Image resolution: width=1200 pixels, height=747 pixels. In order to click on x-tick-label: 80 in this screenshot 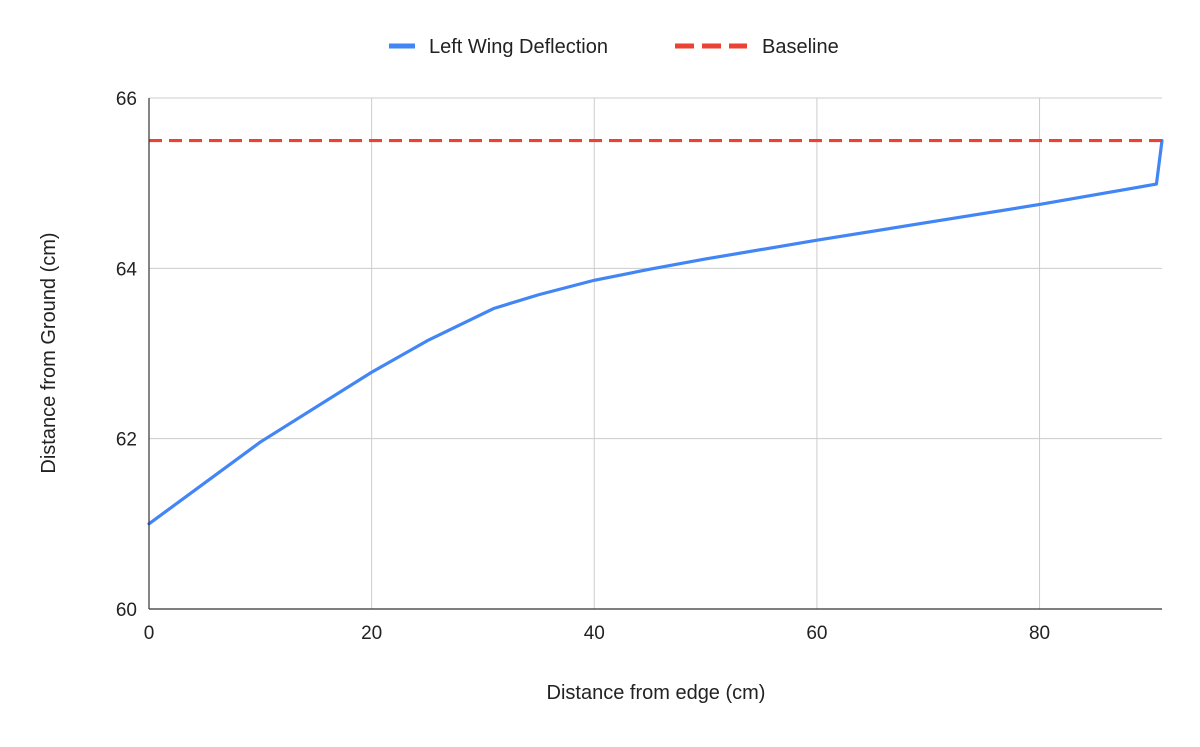, I will do `click(1039, 633)`.